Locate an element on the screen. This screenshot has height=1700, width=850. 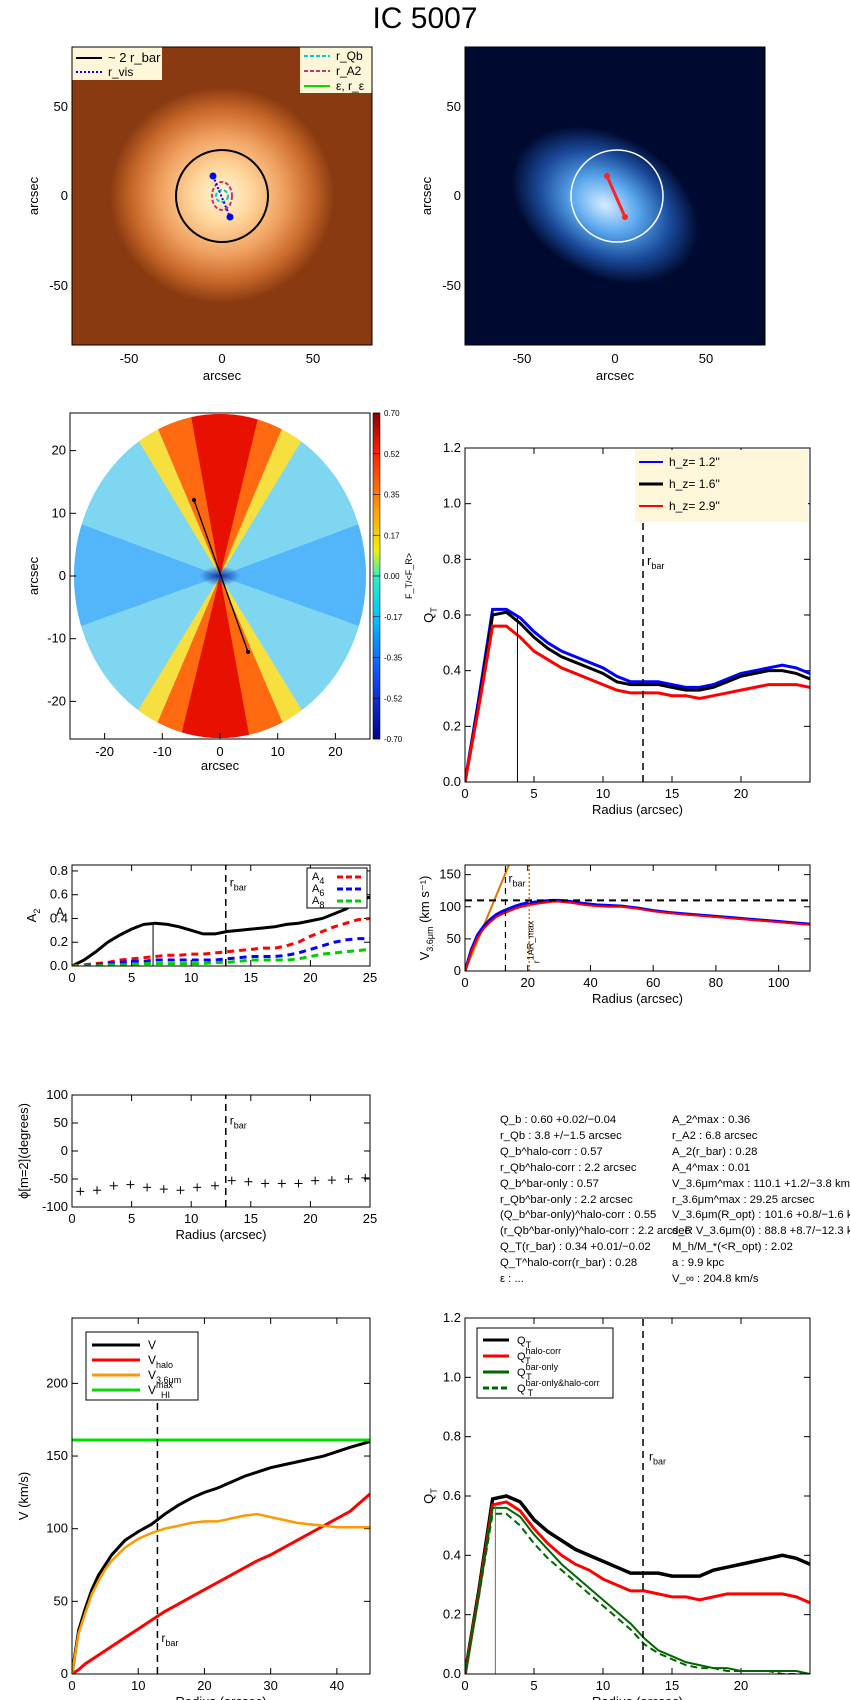
colorbar-tick-label: -0.70 is located at coordinates (393, 739).